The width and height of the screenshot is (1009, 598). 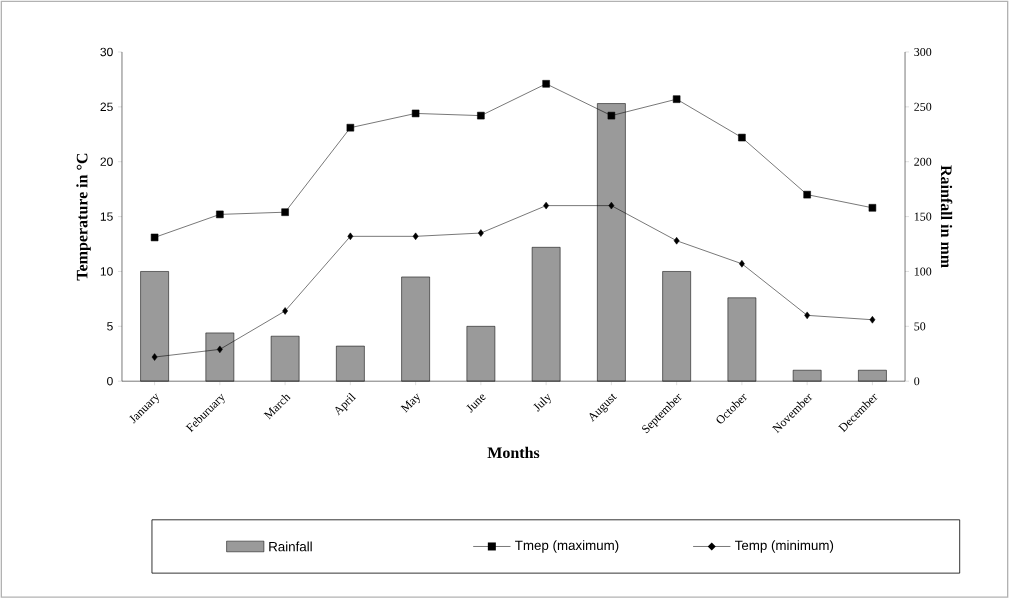 What do you see at coordinates (923, 161) in the screenshot?
I see `y2-tick-label: 200` at bounding box center [923, 161].